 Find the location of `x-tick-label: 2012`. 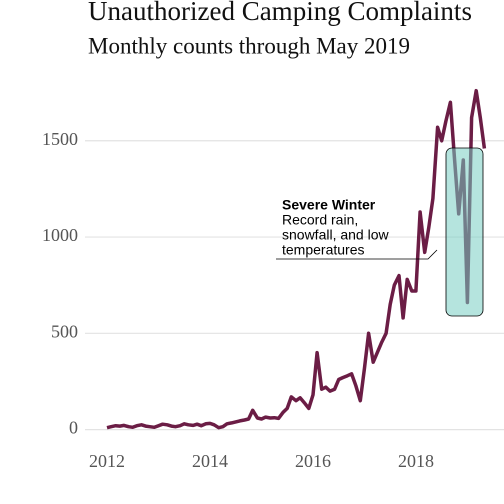

x-tick-label: 2012 is located at coordinates (107, 461).